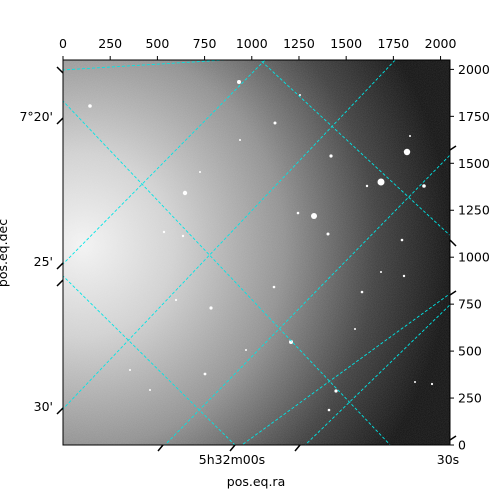 This screenshot has width=500, height=500. What do you see at coordinates (346, 43) in the screenshot?
I see `top-tick-label: 1500` at bounding box center [346, 43].